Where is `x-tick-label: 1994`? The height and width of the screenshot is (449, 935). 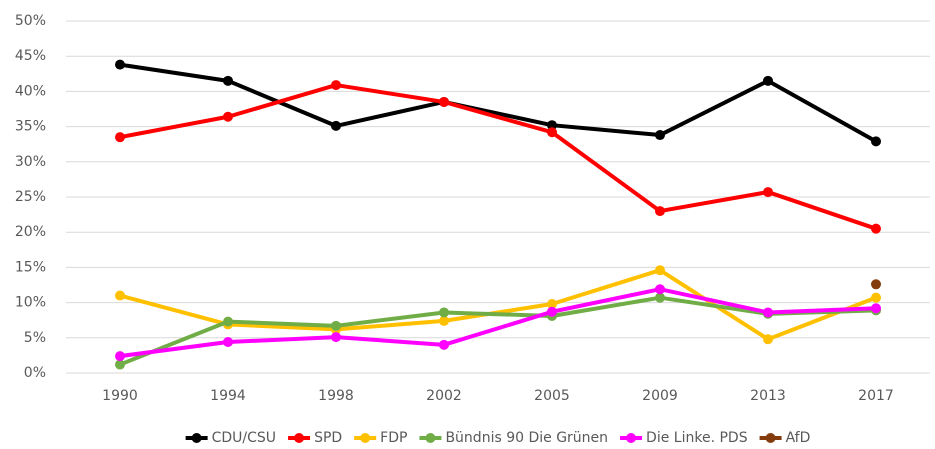 x-tick-label: 1994 is located at coordinates (228, 396).